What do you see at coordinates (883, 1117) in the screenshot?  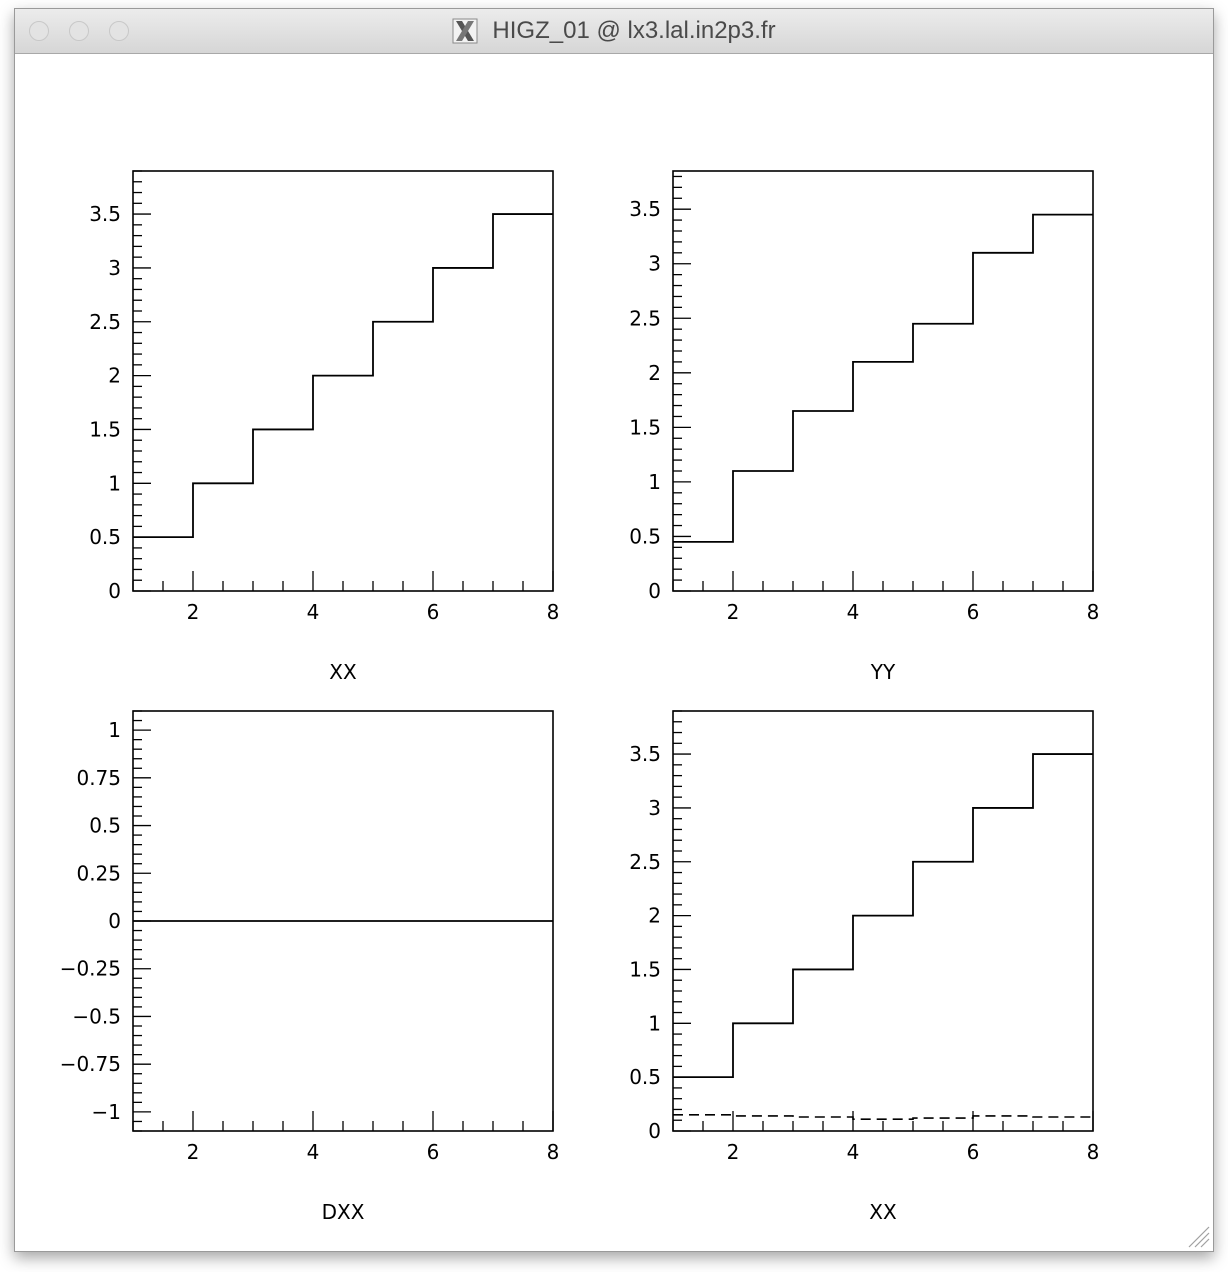 I see `histogram-overlay-series` at bounding box center [883, 1117].